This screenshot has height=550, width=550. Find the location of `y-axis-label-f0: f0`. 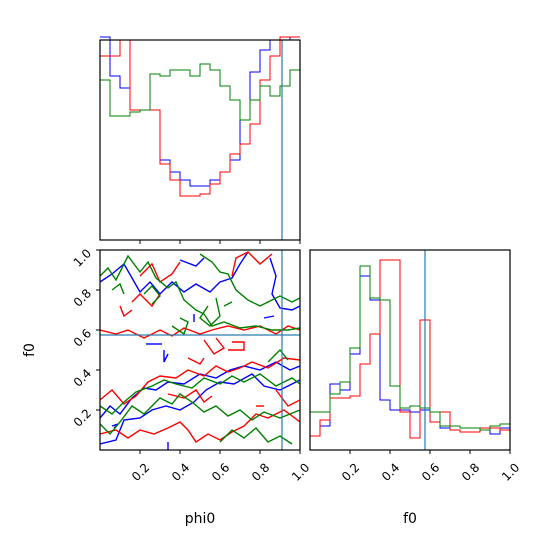

y-axis-label-f0: f0 is located at coordinates (30, 350).